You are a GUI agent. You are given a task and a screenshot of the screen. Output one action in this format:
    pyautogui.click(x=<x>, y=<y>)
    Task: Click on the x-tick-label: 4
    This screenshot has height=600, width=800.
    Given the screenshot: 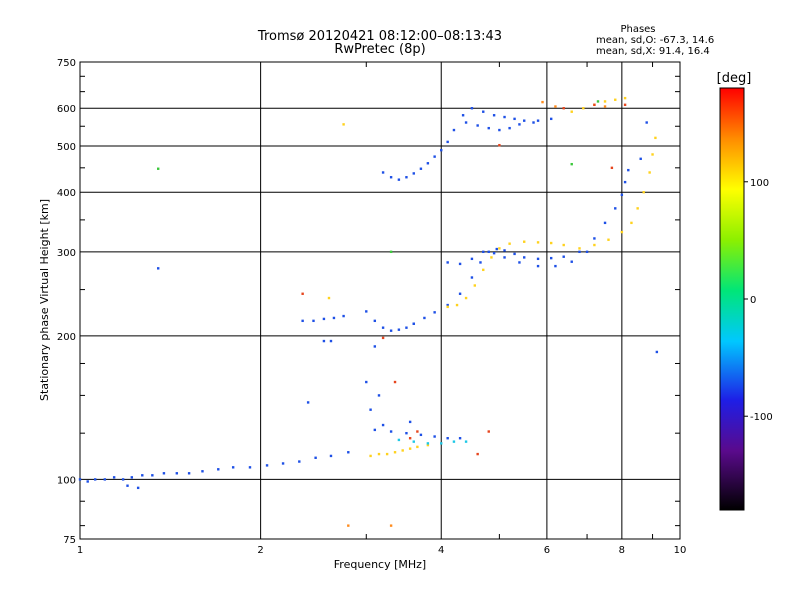 What is the action you would take?
    pyautogui.click(x=441, y=550)
    